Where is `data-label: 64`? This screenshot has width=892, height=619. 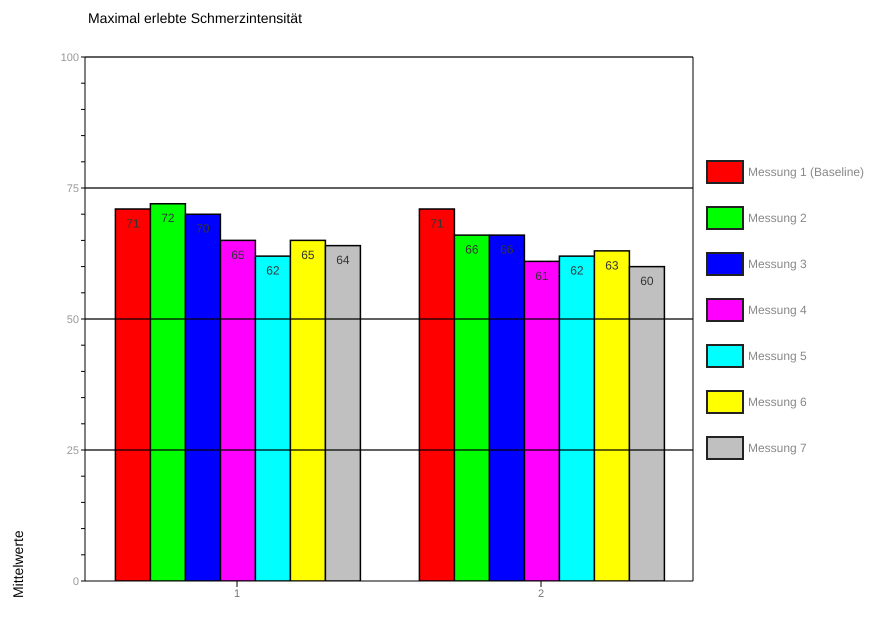 data-label: 64 is located at coordinates (343, 260).